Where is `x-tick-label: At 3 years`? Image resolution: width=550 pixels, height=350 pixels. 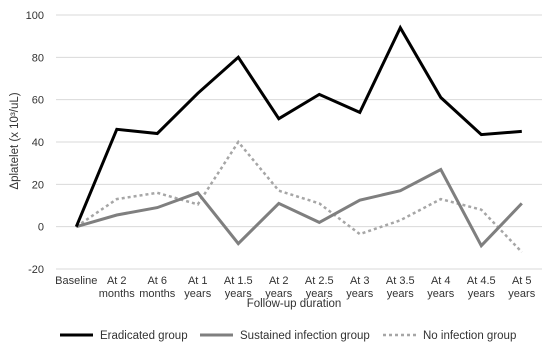
x-tick-label: At 3 years is located at coordinates (359, 287).